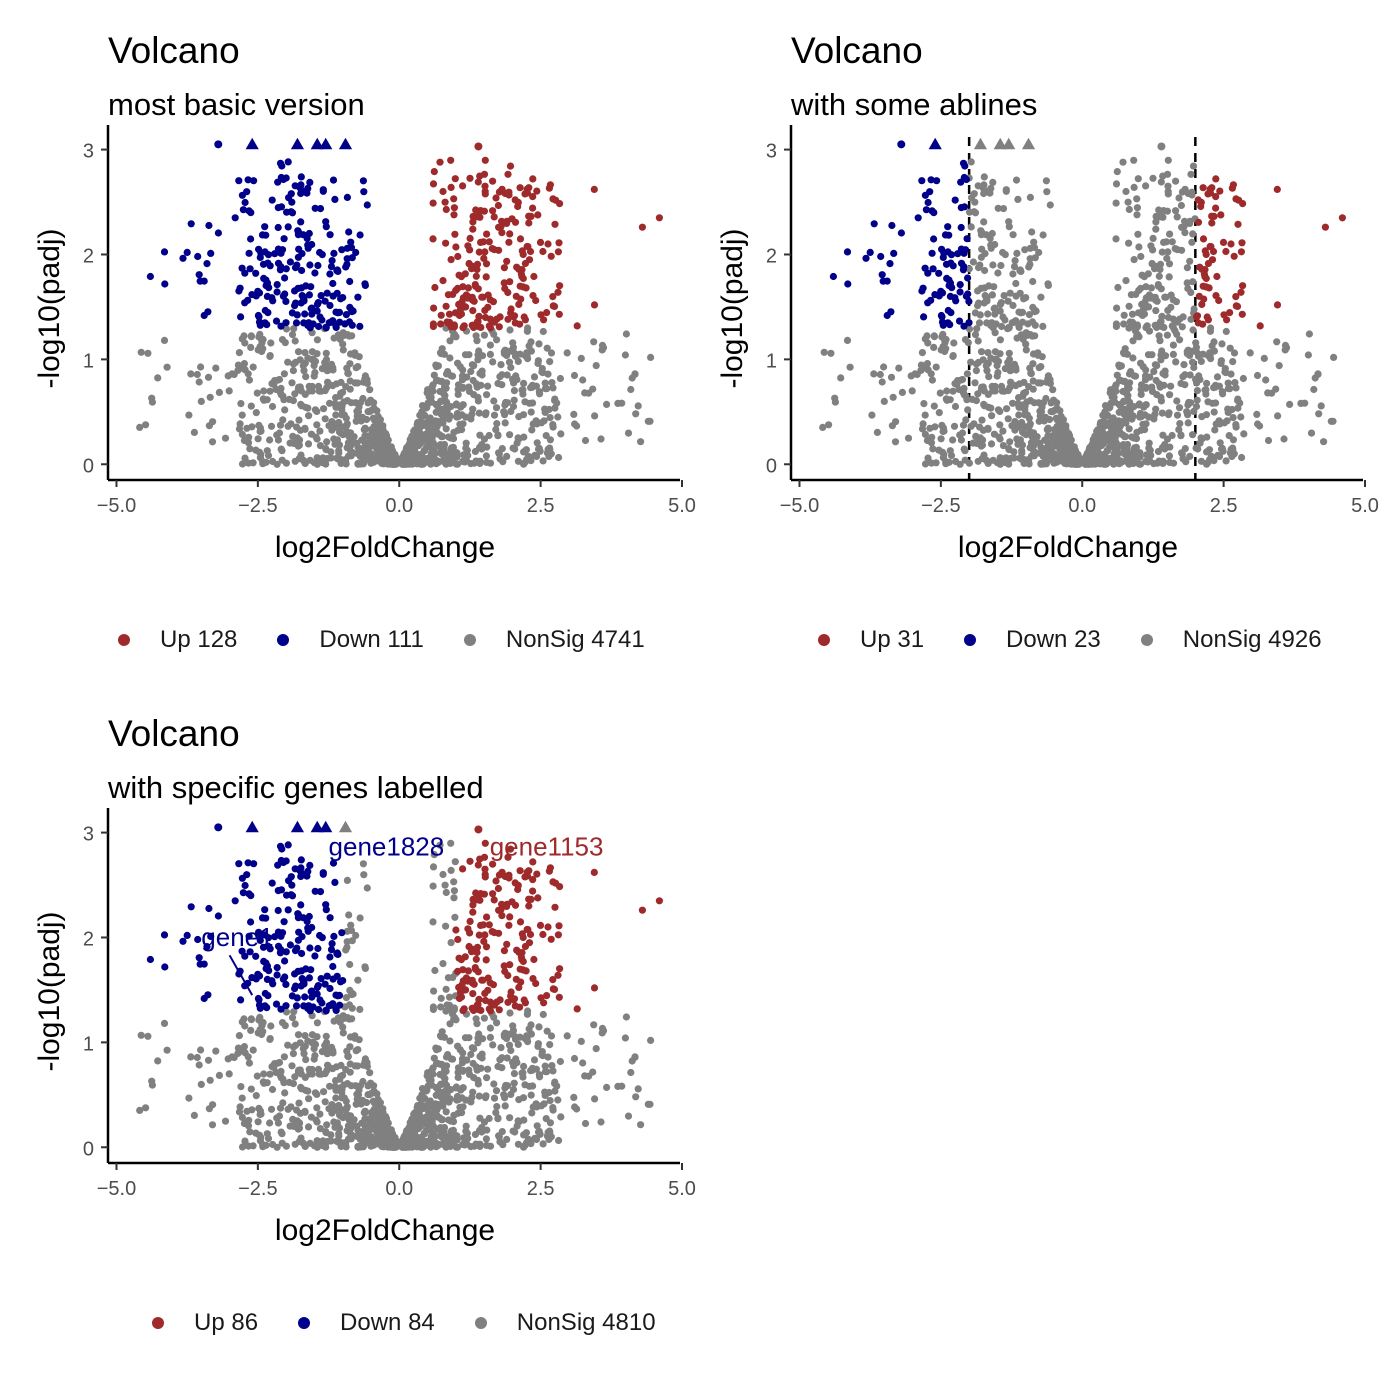 The height and width of the screenshot is (1400, 1400). What do you see at coordinates (174, 733) in the screenshot?
I see `chart-title: Volcano` at bounding box center [174, 733].